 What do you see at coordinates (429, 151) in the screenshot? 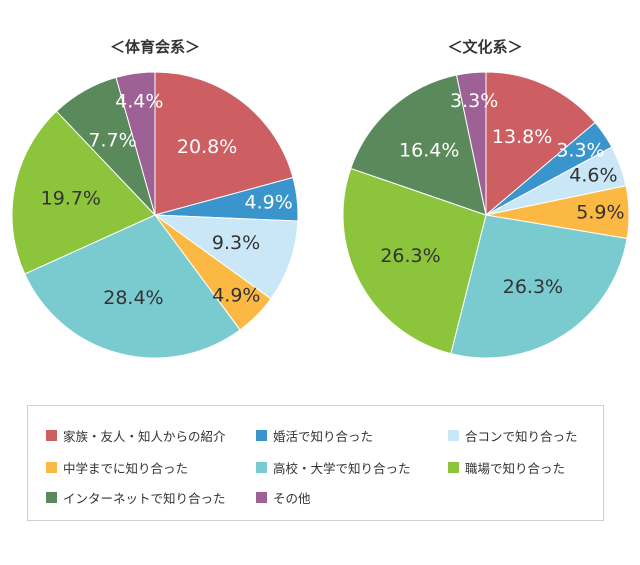
I see `pie-1-label-6: 16.4%` at bounding box center [429, 151].